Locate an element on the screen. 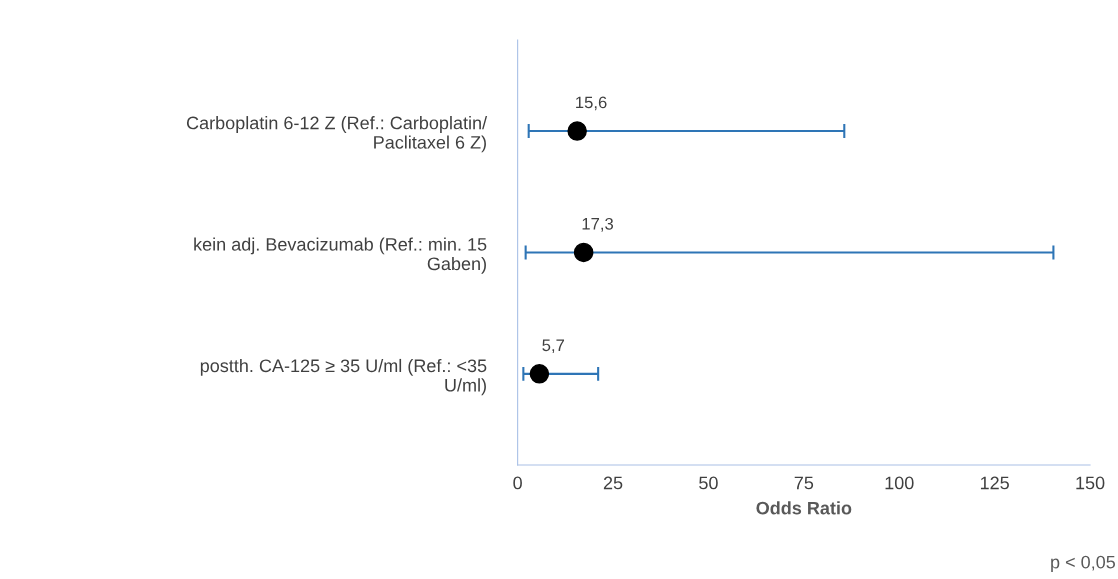  x-tick-label: 125 is located at coordinates (994, 483).